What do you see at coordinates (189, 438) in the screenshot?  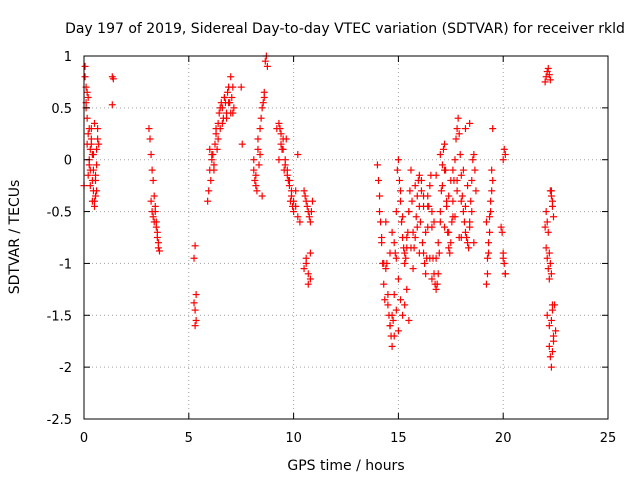 I see `x-tick-label: 5` at bounding box center [189, 438].